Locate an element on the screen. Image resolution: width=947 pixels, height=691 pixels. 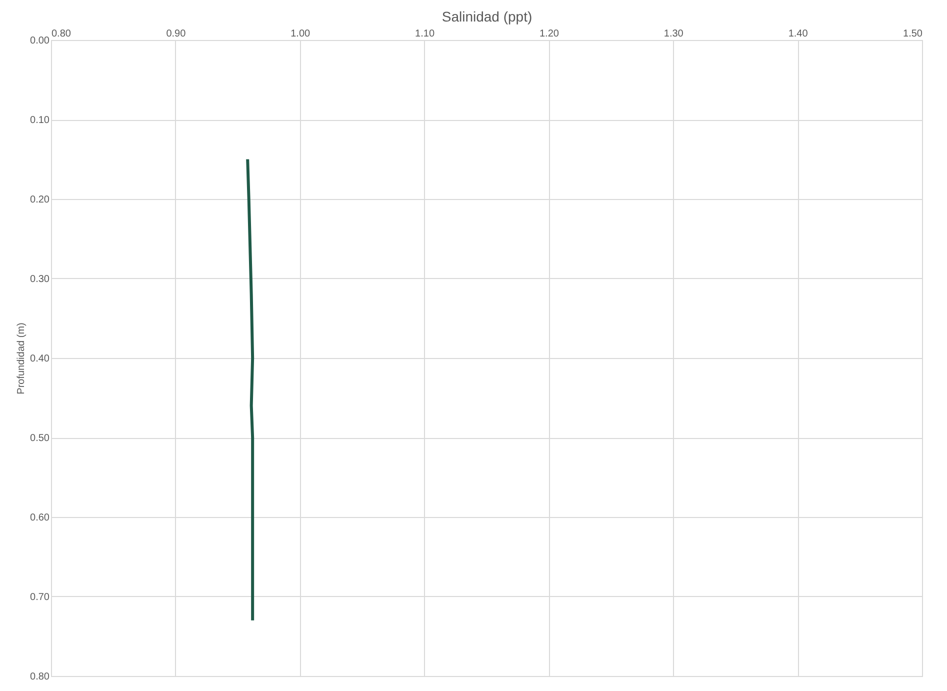
y-tick-label: 0.50 is located at coordinates (40, 438).